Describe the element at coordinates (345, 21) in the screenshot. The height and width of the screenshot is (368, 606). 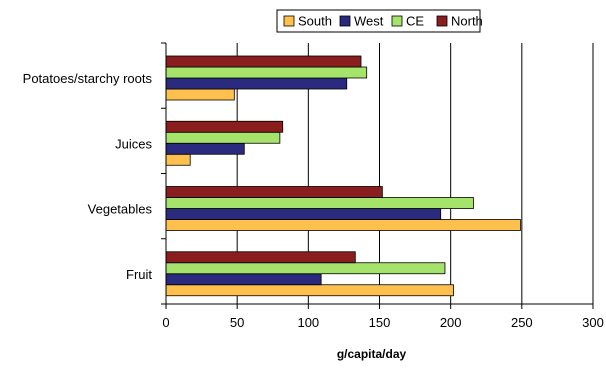
I see `legend-swatch-west` at that location.